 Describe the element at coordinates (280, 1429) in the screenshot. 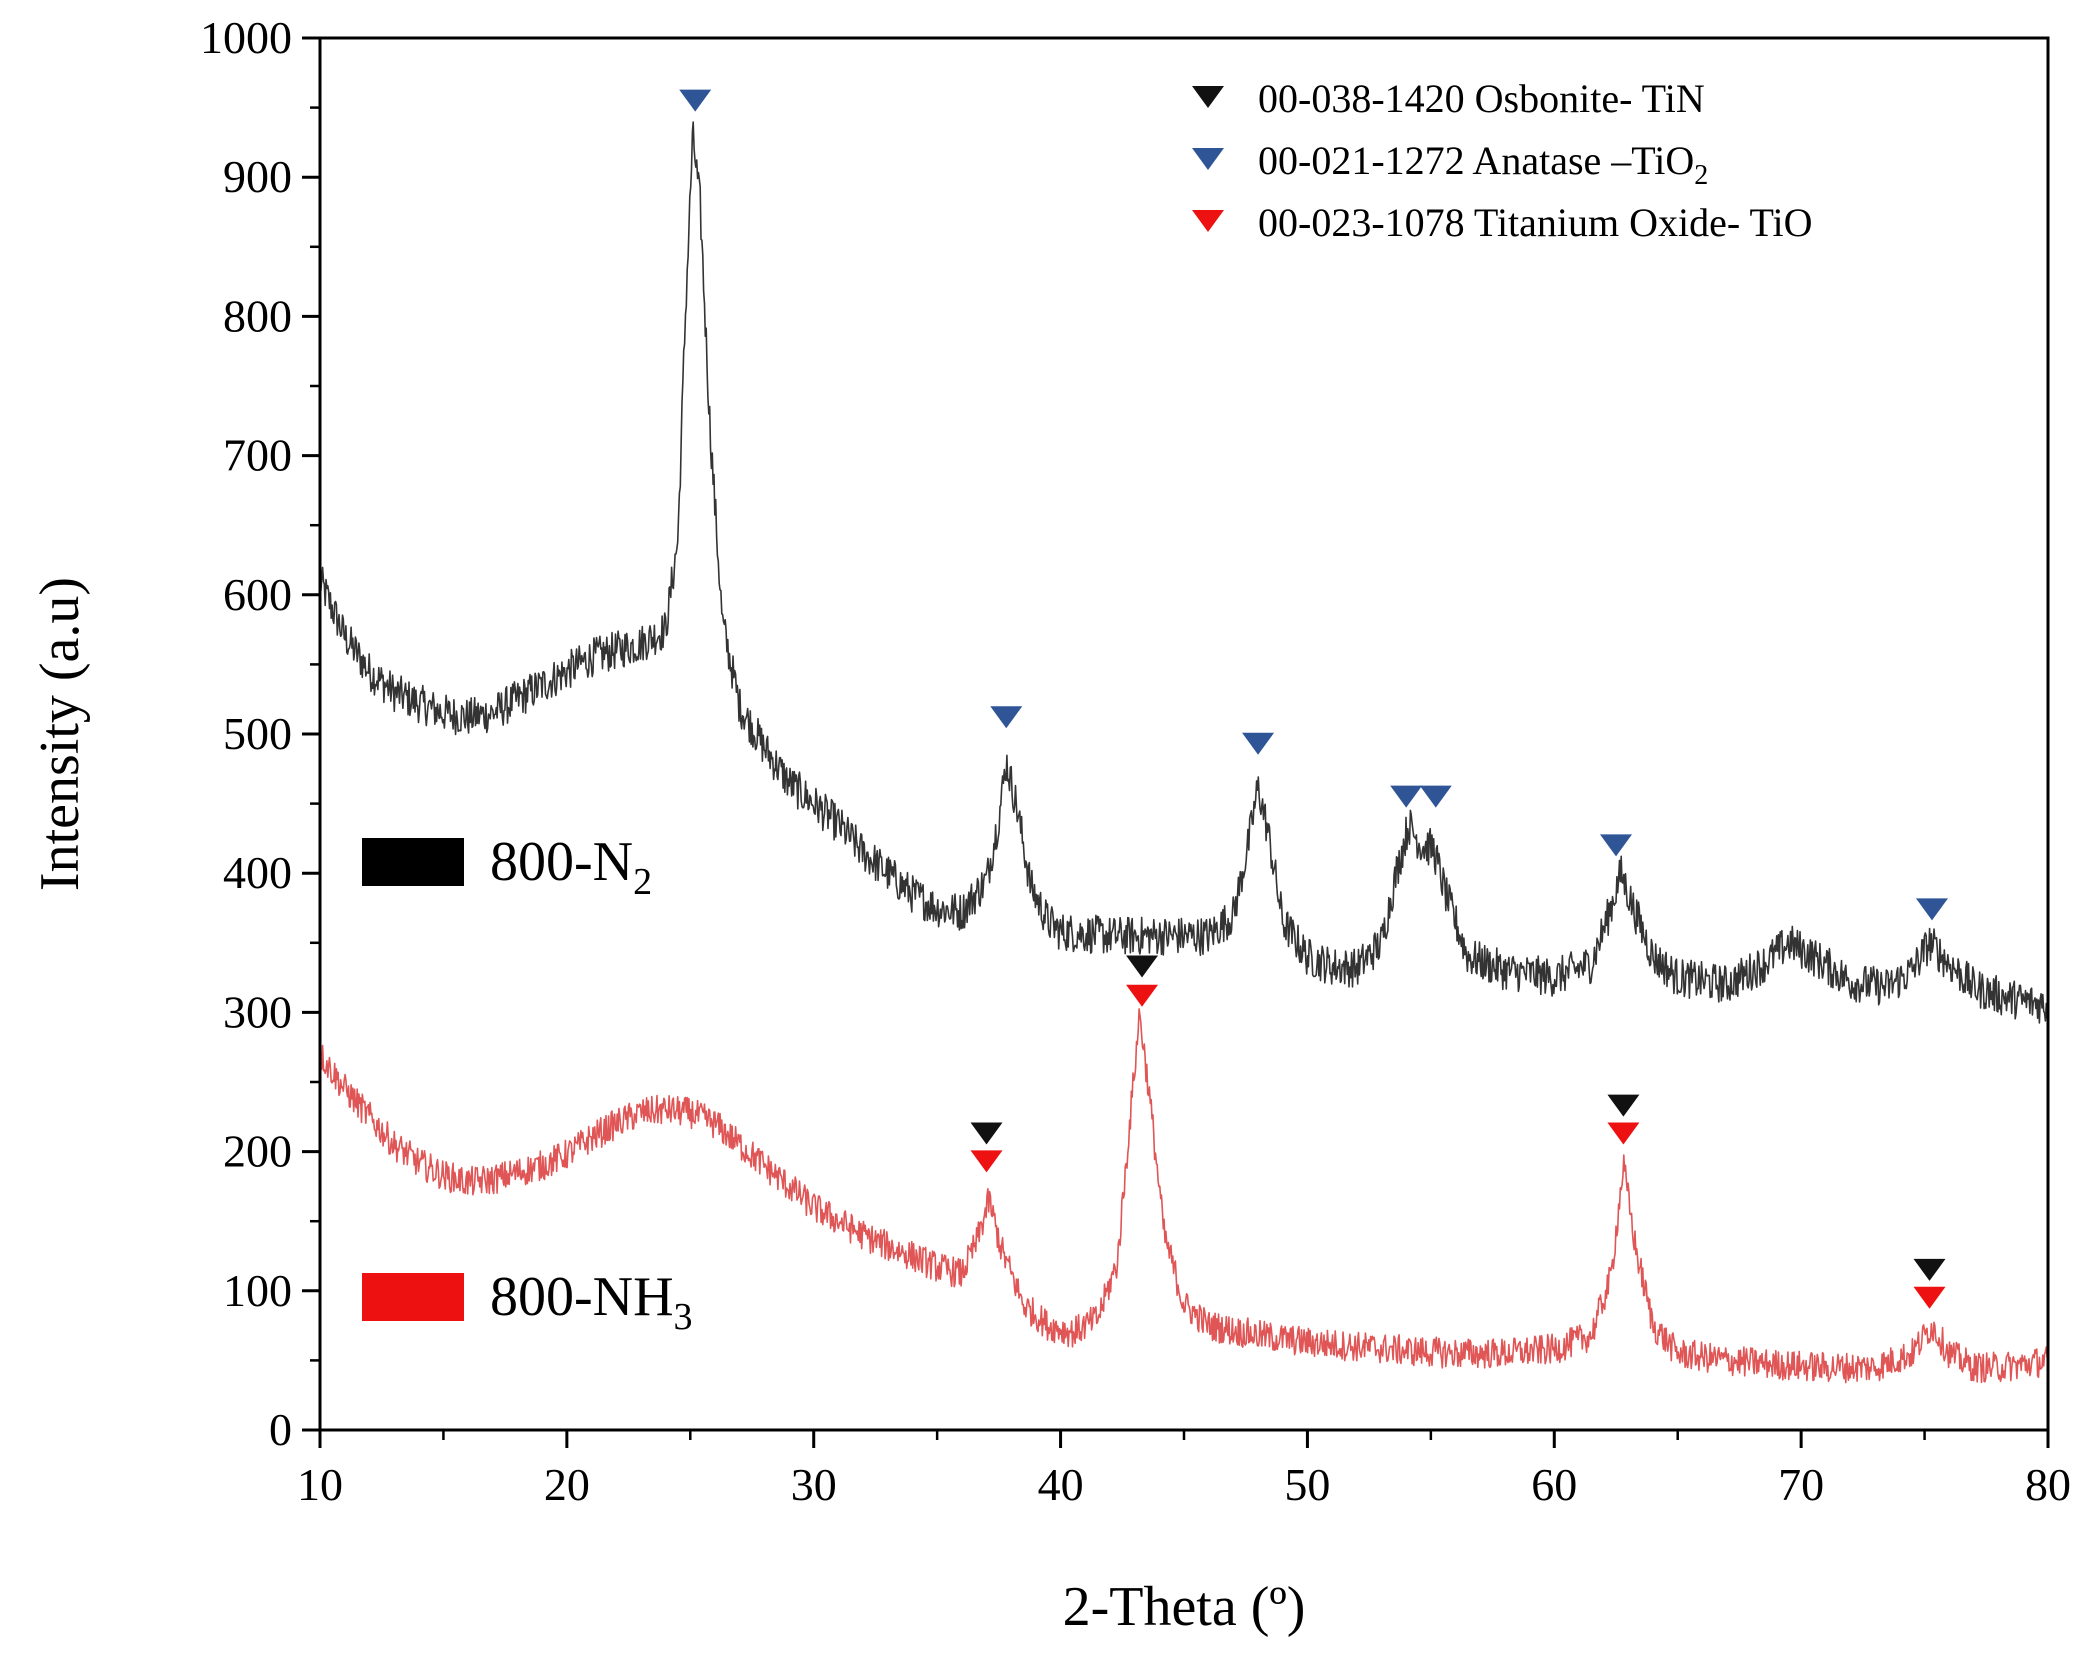

I see `y-tick-label: 0` at that location.